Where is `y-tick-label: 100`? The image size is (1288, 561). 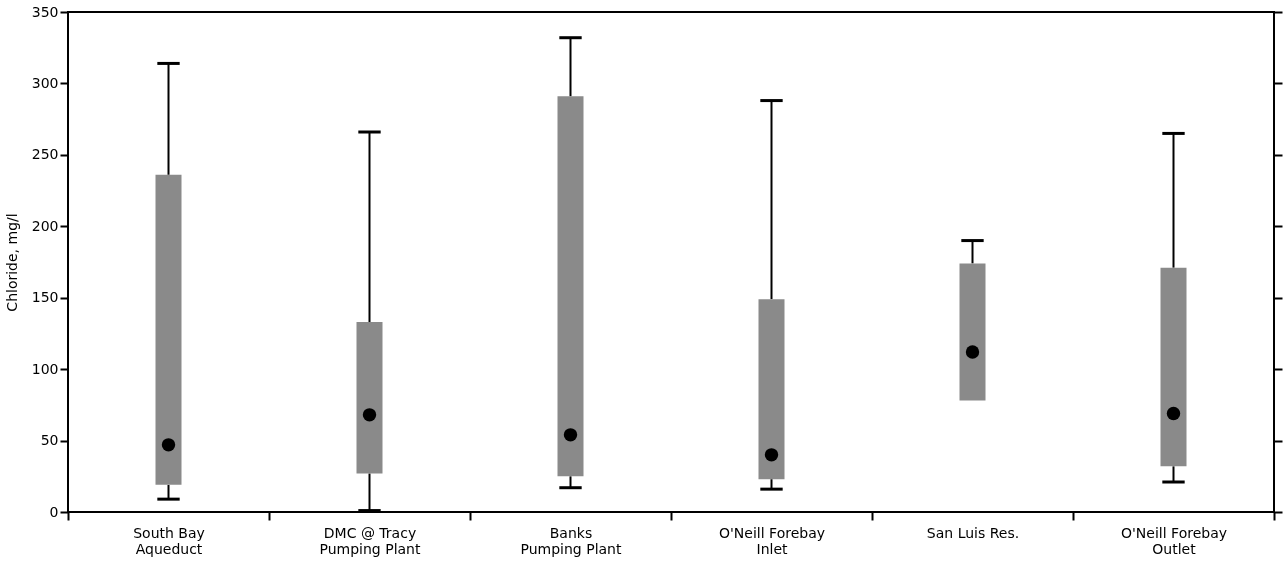
y-tick-label: 100 is located at coordinates (45, 368).